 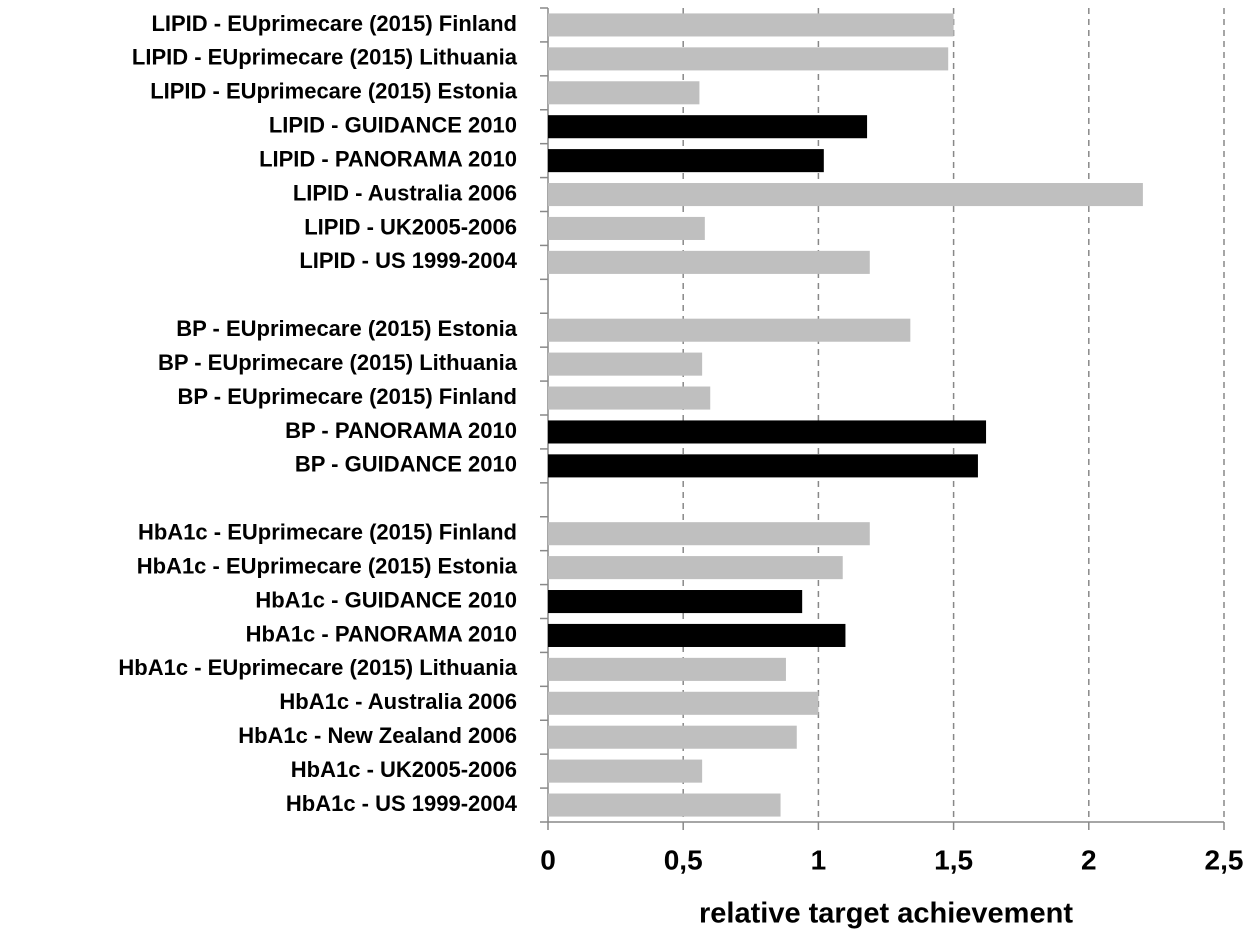 I want to click on x-tick-label: 0,5, so click(x=683, y=859).